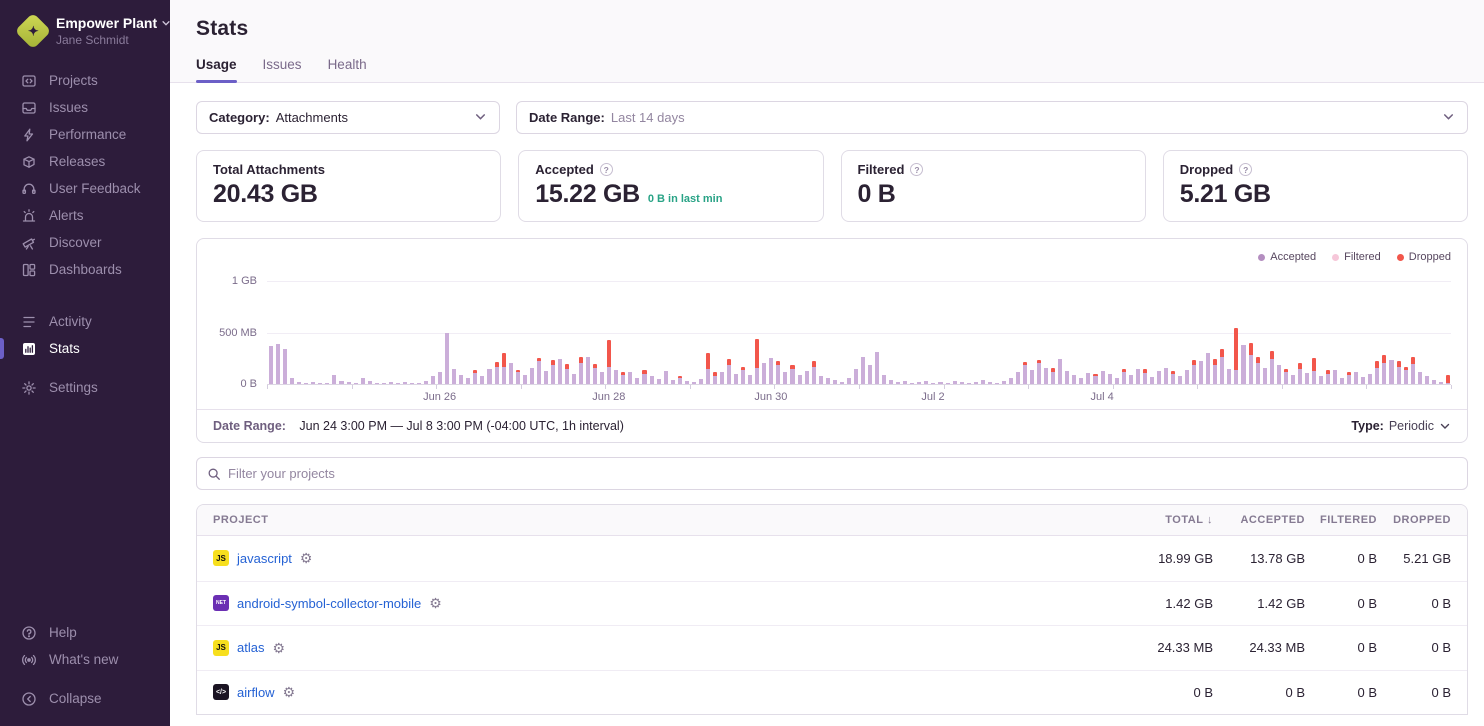 This screenshot has width=1484, height=726. Describe the element at coordinates (85, 269) in the screenshot. I see `sidebar-item-dashboards: Dashboards` at that location.